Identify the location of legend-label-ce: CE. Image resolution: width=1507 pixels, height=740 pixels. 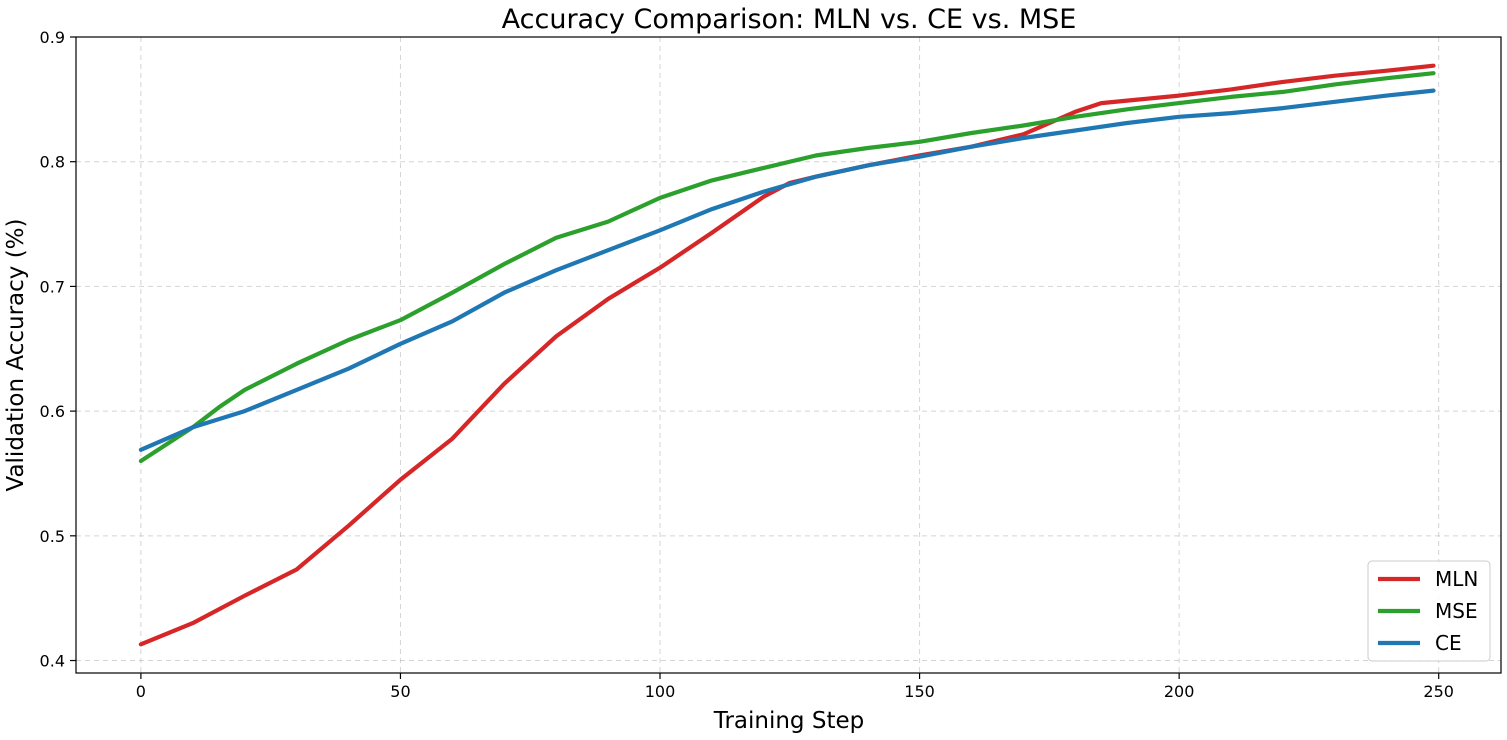
(1448, 643).